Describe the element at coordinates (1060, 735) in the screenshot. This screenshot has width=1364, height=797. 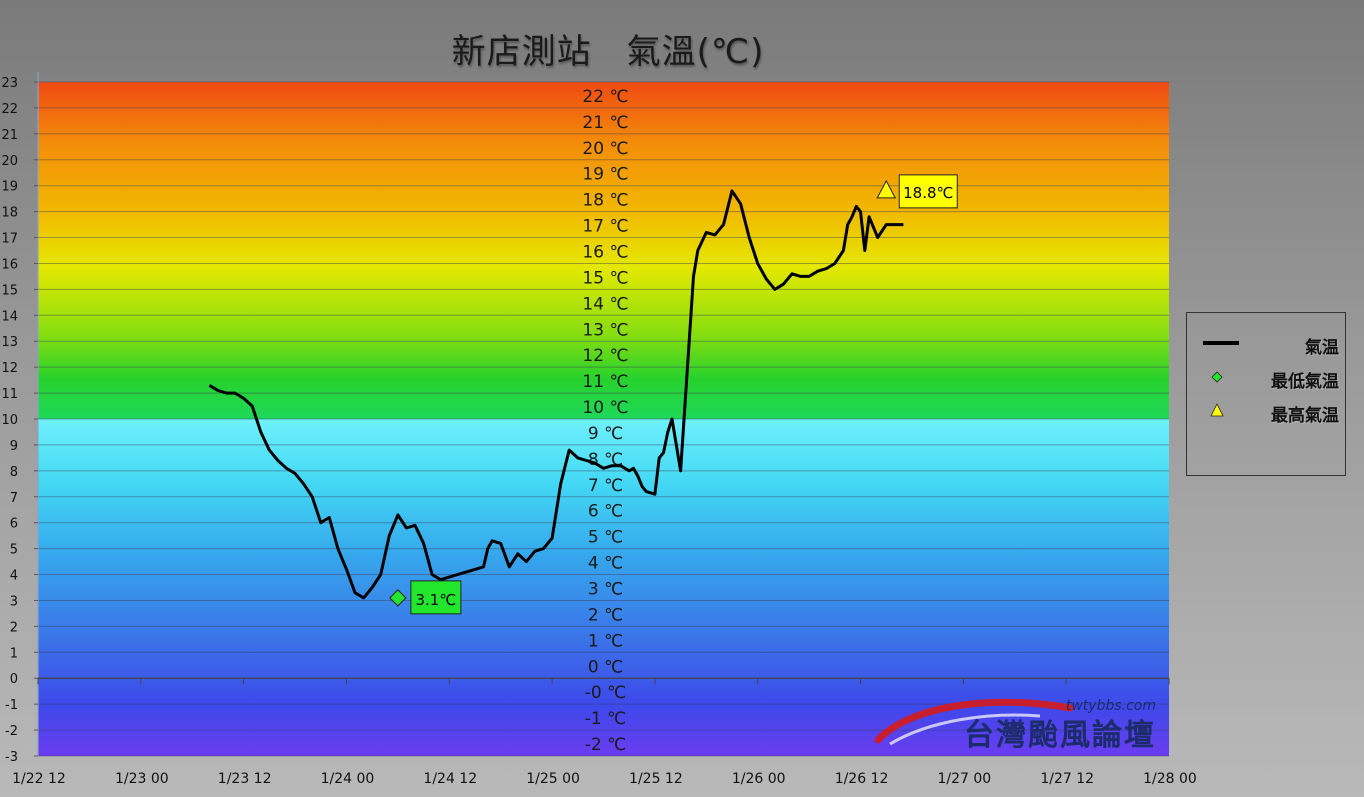
I see `watermark-name: 台灣颱風論壇` at that location.